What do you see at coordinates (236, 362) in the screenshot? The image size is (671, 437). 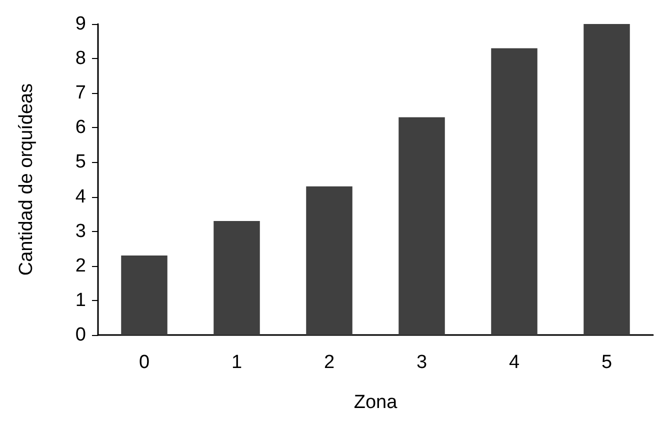 I see `x-tick-label: 1` at bounding box center [236, 362].